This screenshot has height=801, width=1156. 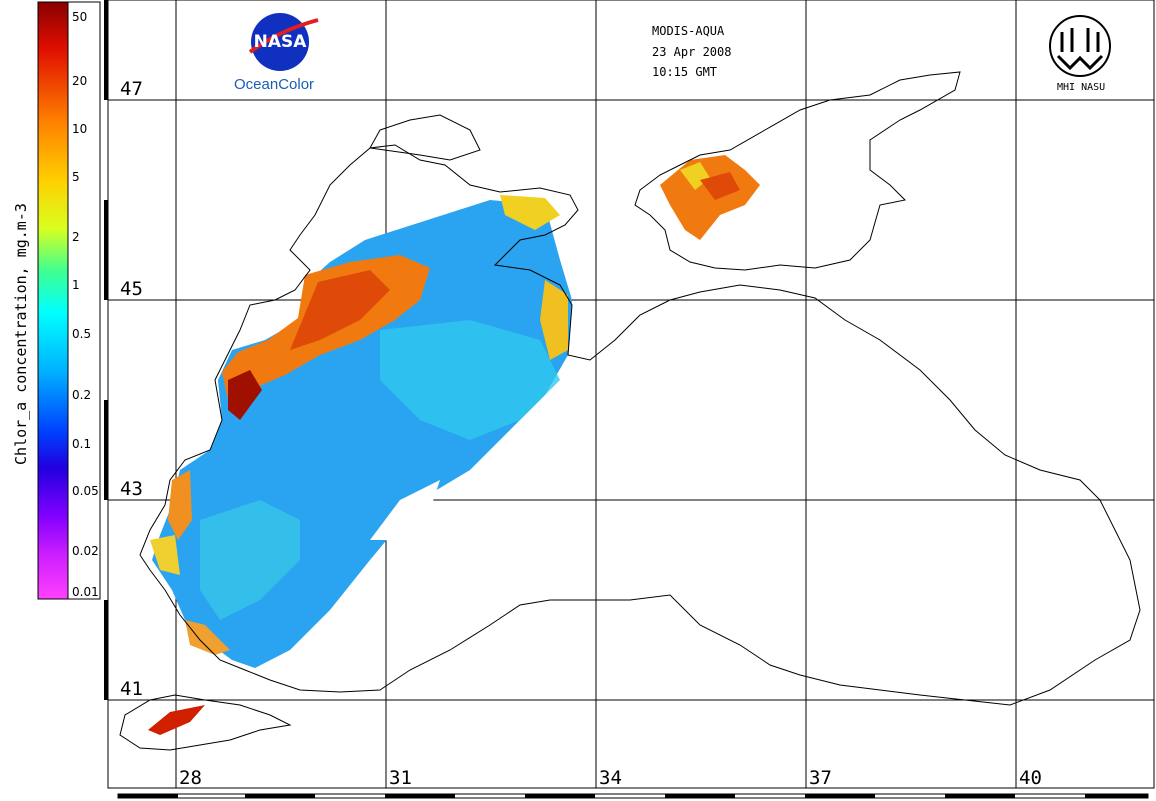 What do you see at coordinates (131, 489) in the screenshot?
I see `latitude-label: 43` at bounding box center [131, 489].